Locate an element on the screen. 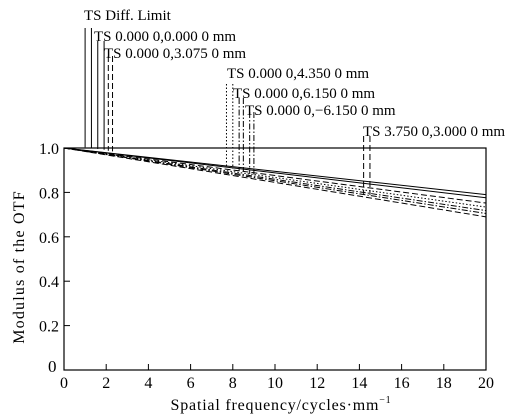 The width and height of the screenshot is (532, 419). x-axis-label: Spatial frequency/cycles·mm is located at coordinates (275, 405).